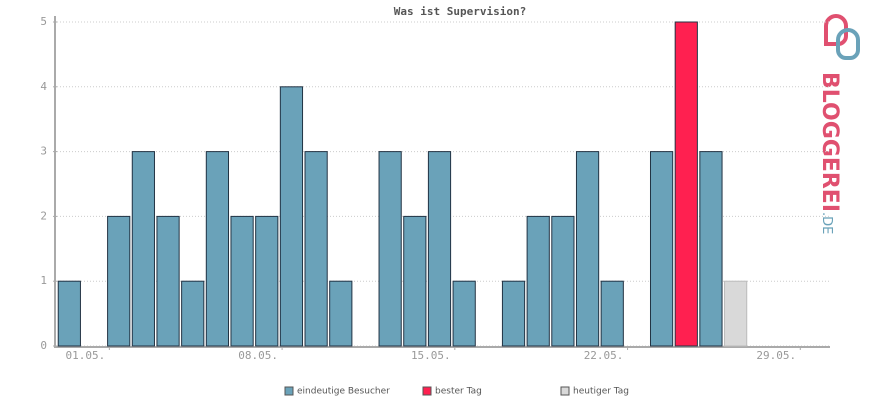 The height and width of the screenshot is (404, 870). Describe the element at coordinates (604, 355) in the screenshot. I see `x-tick-label: 22.05.` at that location.